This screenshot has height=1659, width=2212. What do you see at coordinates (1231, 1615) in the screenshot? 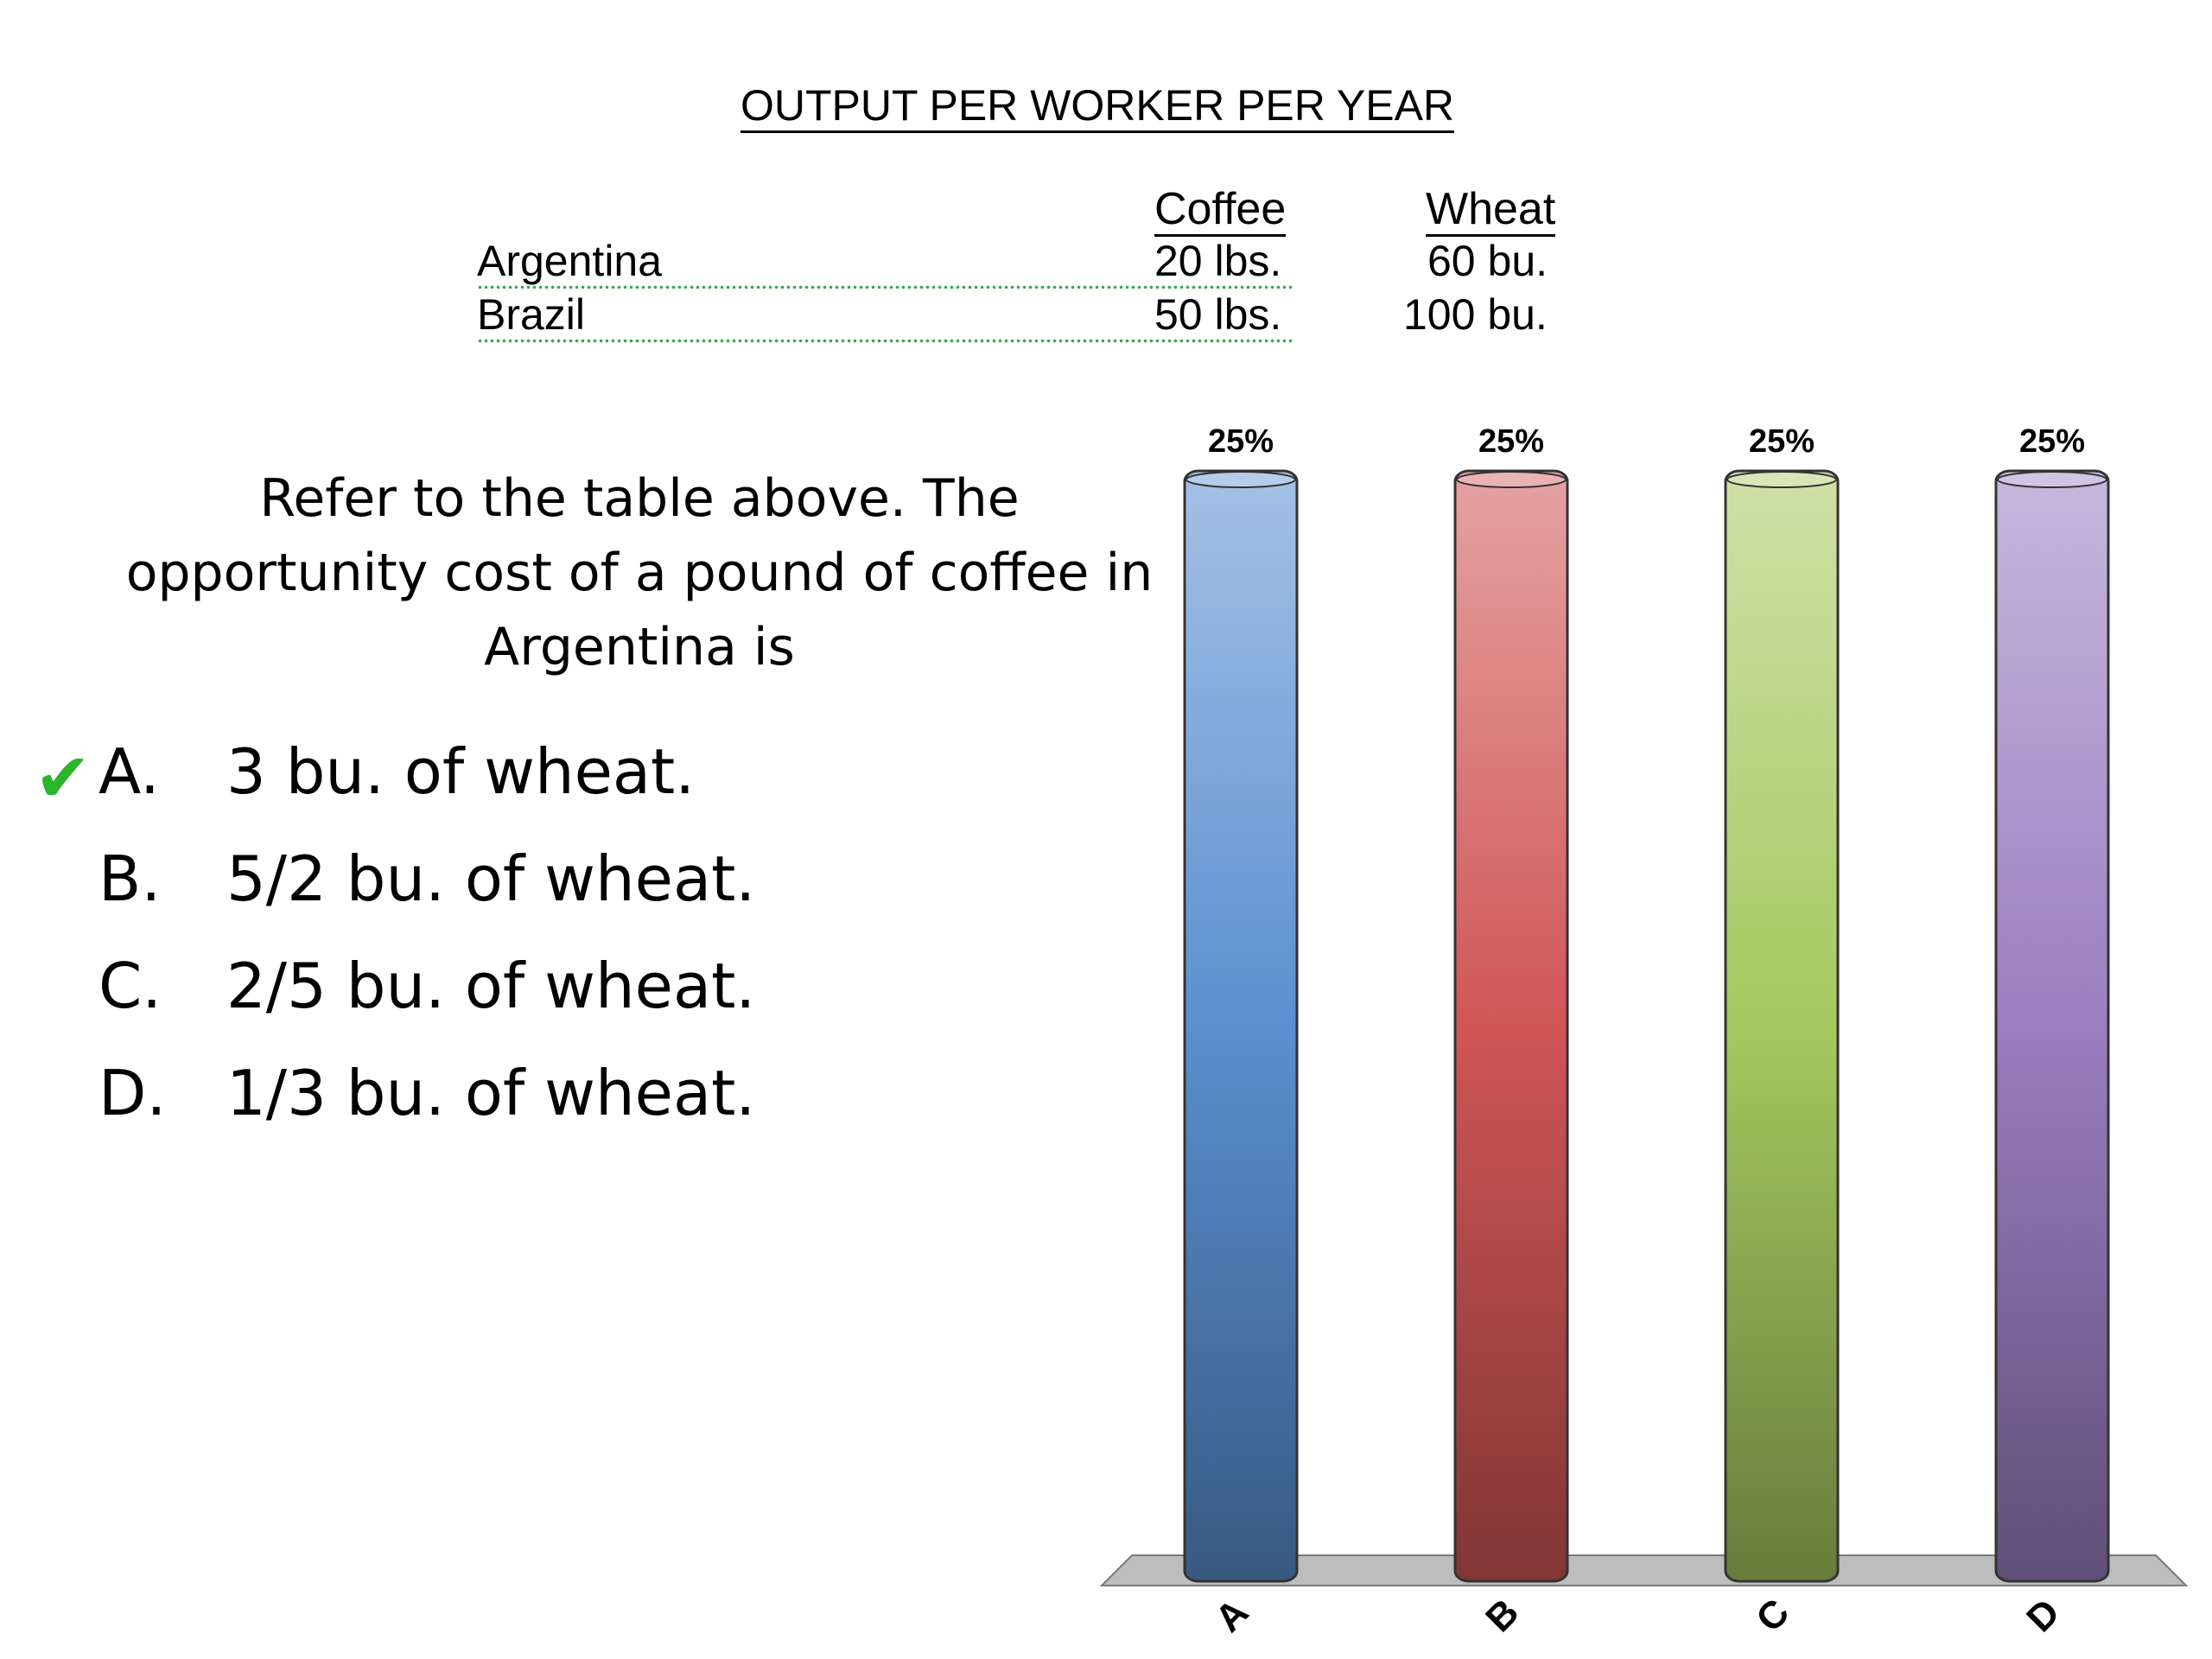
I see `category-label: A` at bounding box center [1231, 1615].